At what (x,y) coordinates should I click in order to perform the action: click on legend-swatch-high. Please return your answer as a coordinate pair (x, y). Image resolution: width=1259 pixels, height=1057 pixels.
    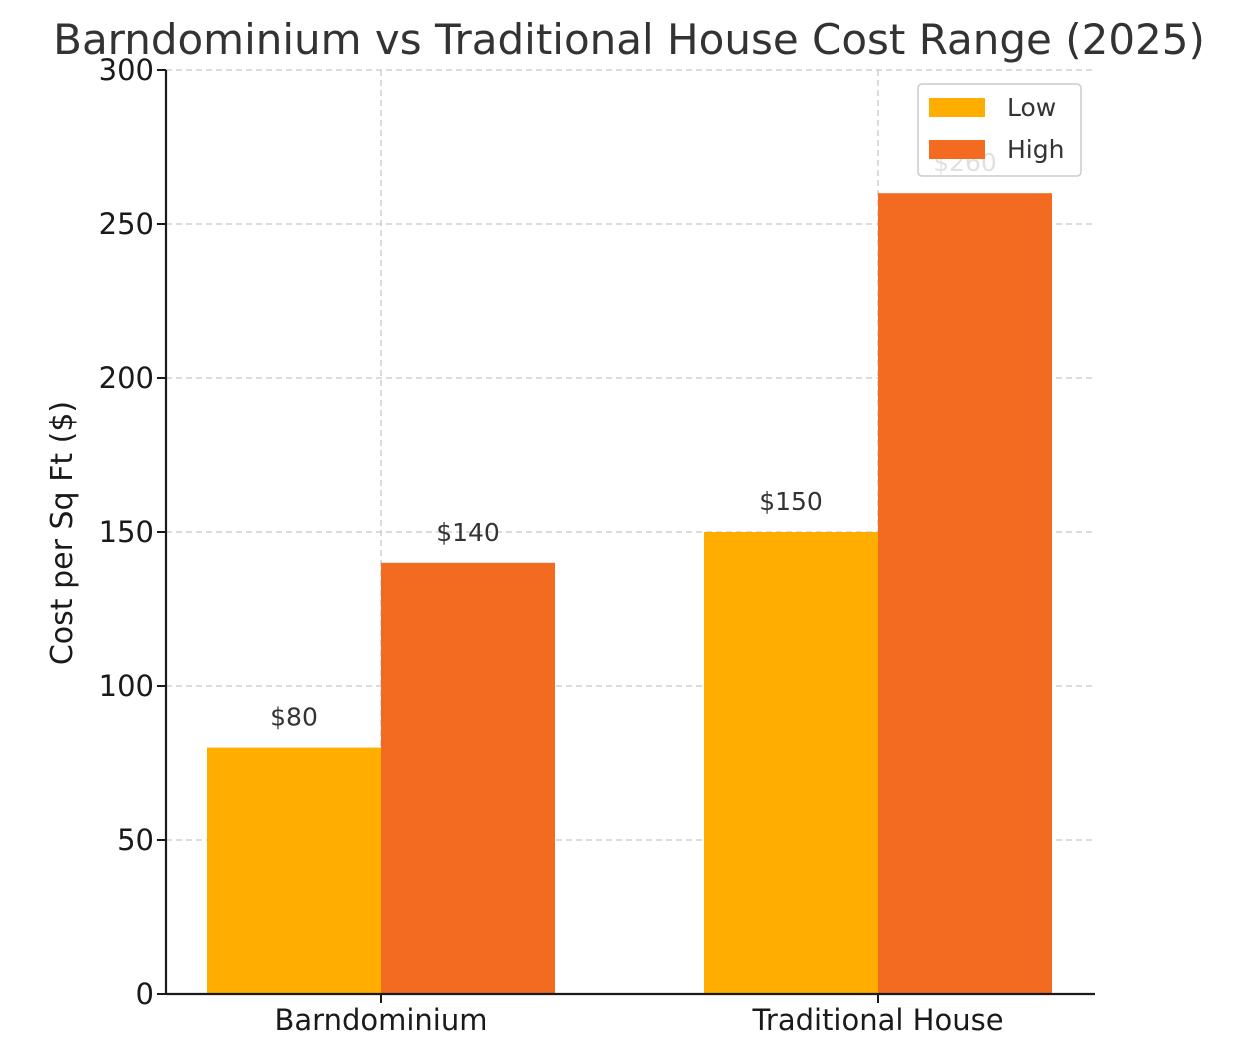
    Looking at the image, I should click on (957, 149).